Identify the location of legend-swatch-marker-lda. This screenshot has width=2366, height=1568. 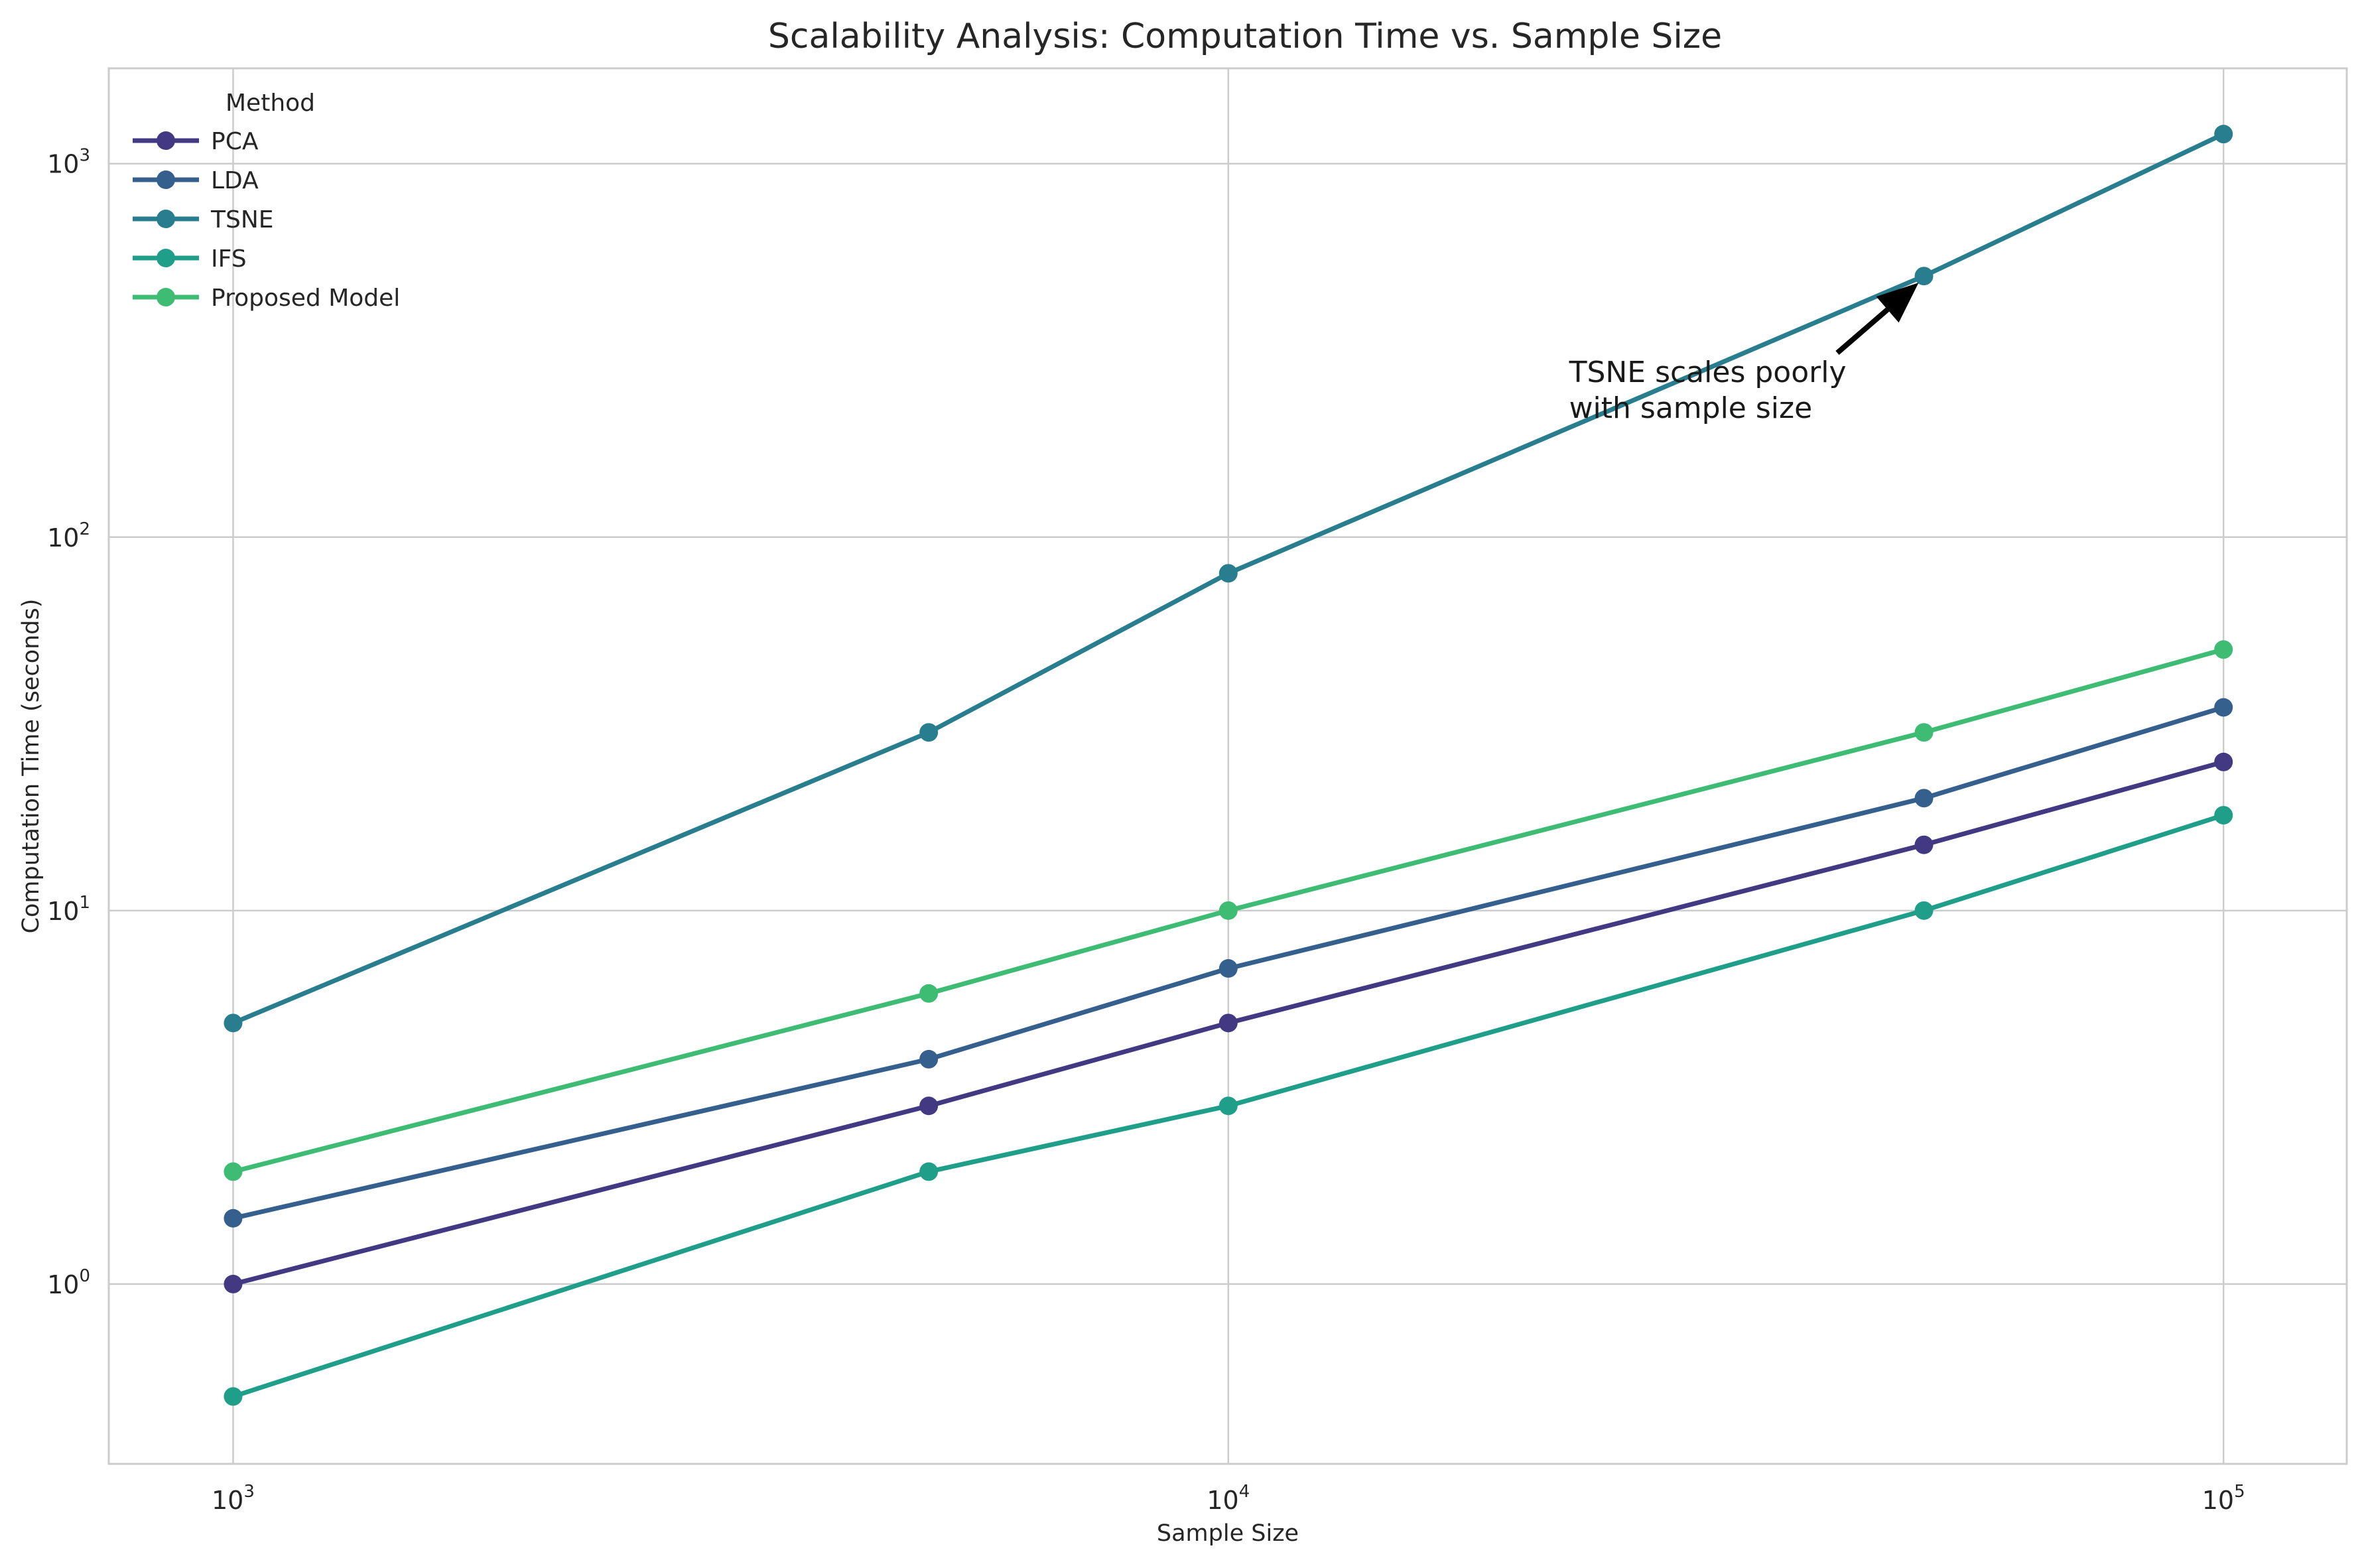
(166, 179).